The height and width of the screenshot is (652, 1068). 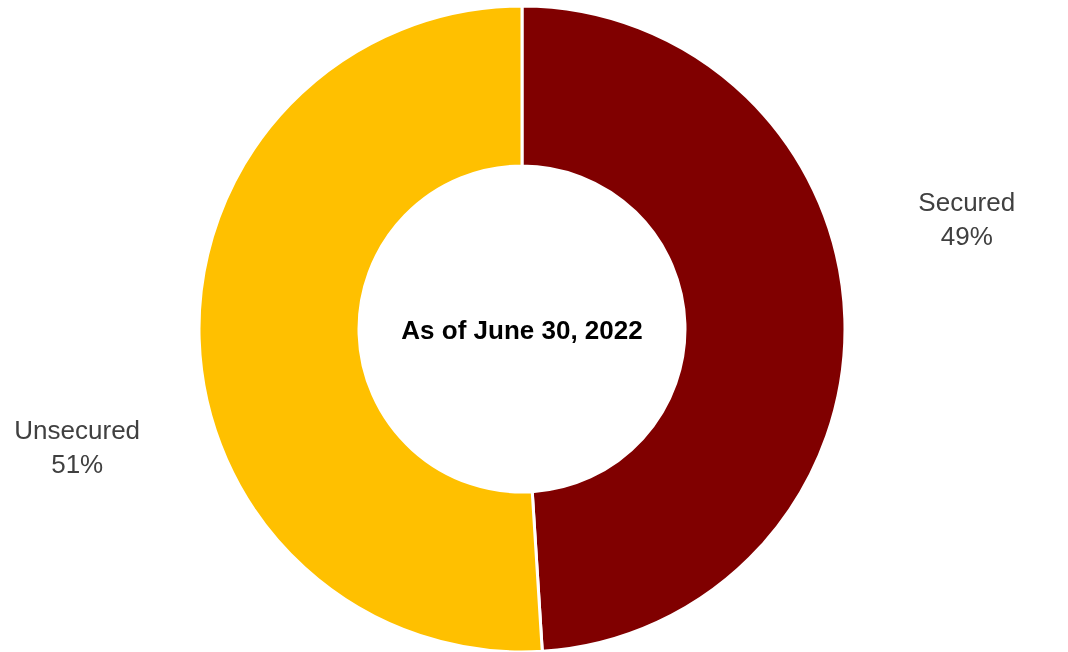 I want to click on text: As of June 30, 2022, so click(x=522, y=330).